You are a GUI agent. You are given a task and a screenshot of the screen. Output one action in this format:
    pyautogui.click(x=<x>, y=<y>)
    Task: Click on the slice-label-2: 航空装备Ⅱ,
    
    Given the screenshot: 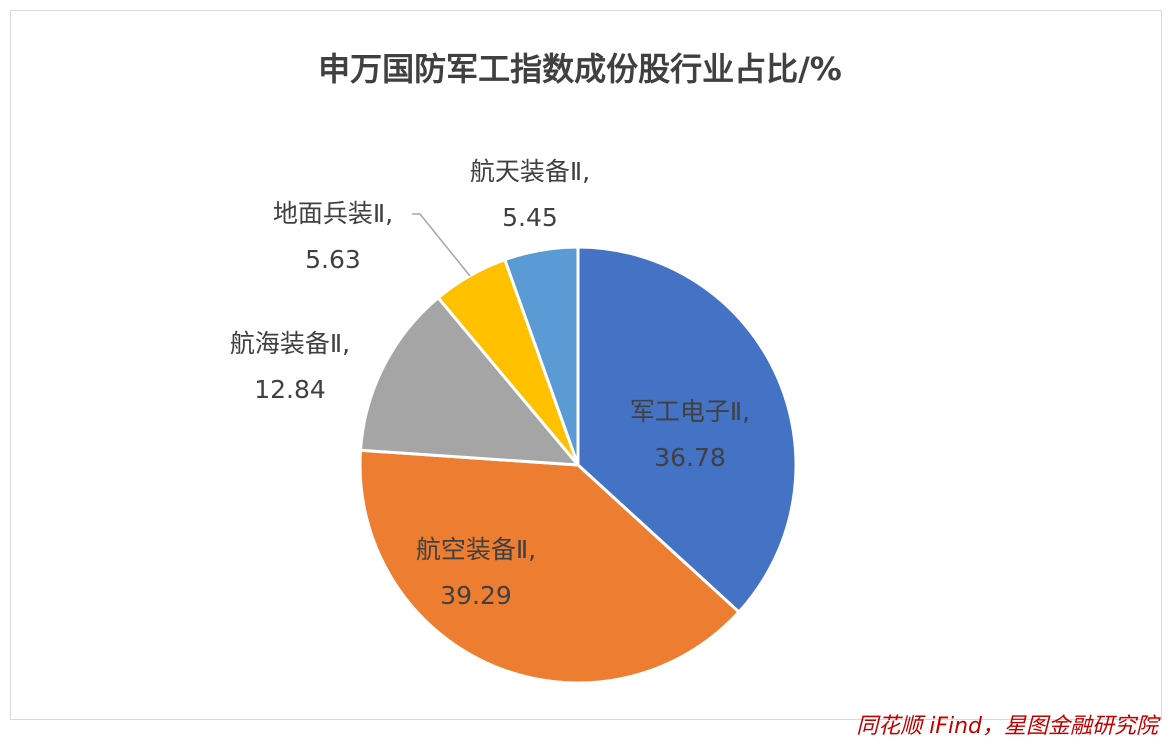 What is the action you would take?
    pyautogui.click(x=476, y=549)
    